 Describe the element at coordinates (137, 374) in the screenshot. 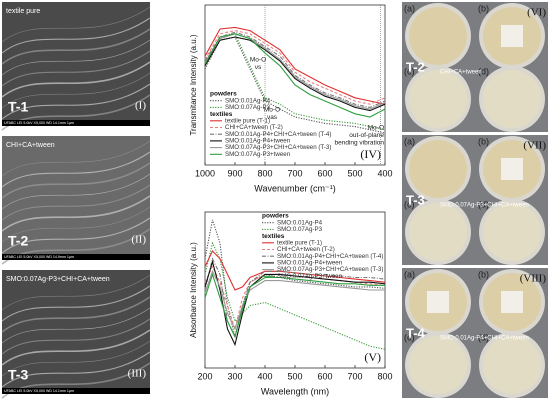

I see `sem-roman: (III)` at that location.